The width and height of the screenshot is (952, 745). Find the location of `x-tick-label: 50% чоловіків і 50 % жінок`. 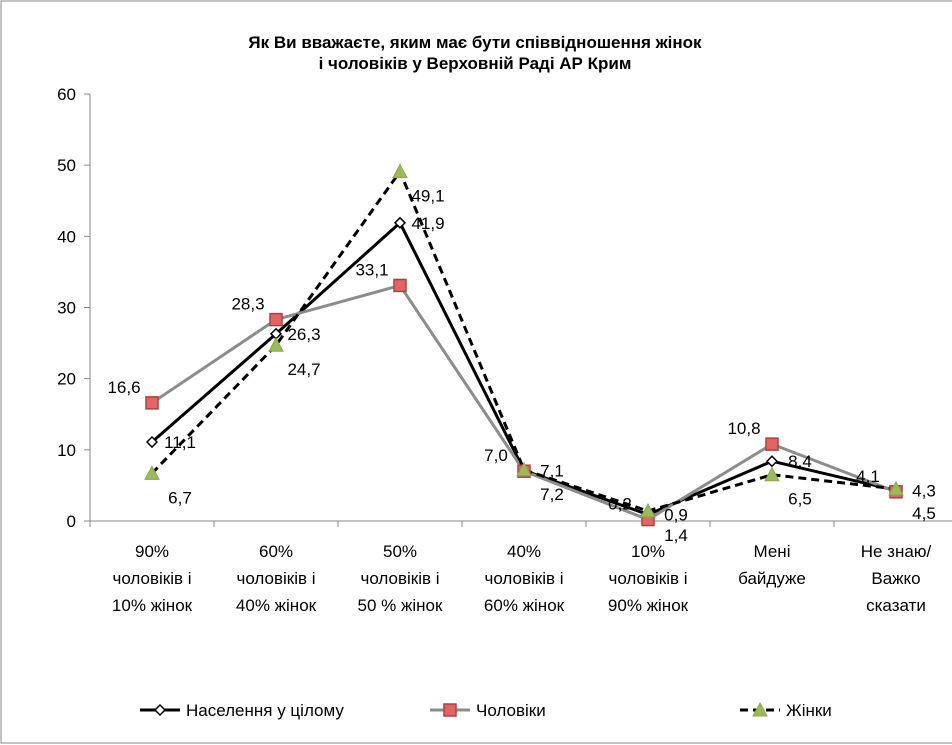

x-tick-label: 50% чоловіків і 50 % жінок is located at coordinates (400, 578).